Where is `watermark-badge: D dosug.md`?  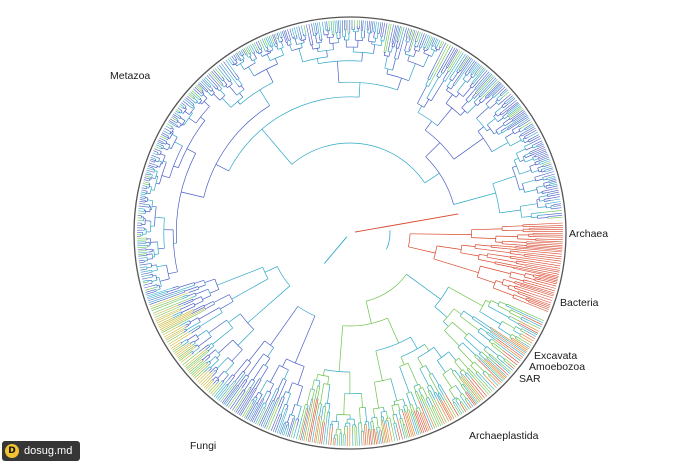
watermark-badge: D dosug.md is located at coordinates (41, 451).